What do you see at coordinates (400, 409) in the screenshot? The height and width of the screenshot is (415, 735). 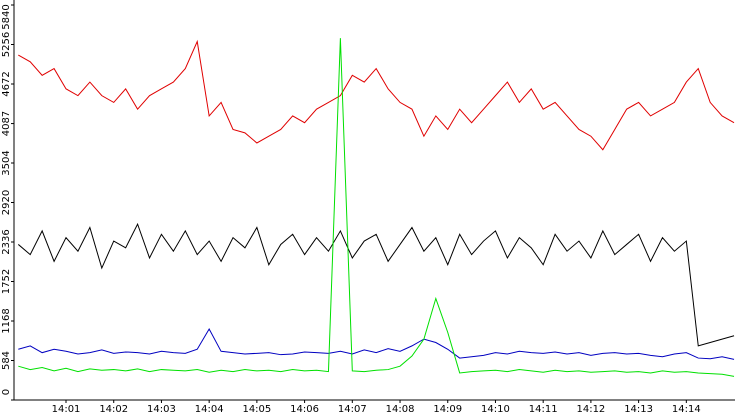 I see `x-tick-label: 14:08` at bounding box center [400, 409].